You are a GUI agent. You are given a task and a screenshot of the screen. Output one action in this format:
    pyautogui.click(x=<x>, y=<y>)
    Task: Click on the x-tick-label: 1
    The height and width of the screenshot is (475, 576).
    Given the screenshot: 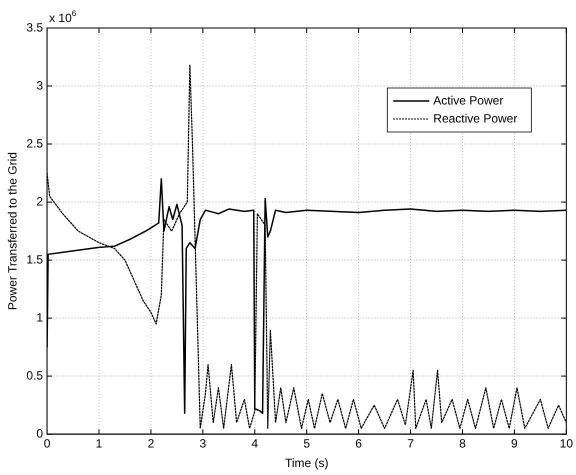 What is the action you would take?
    pyautogui.click(x=99, y=443)
    